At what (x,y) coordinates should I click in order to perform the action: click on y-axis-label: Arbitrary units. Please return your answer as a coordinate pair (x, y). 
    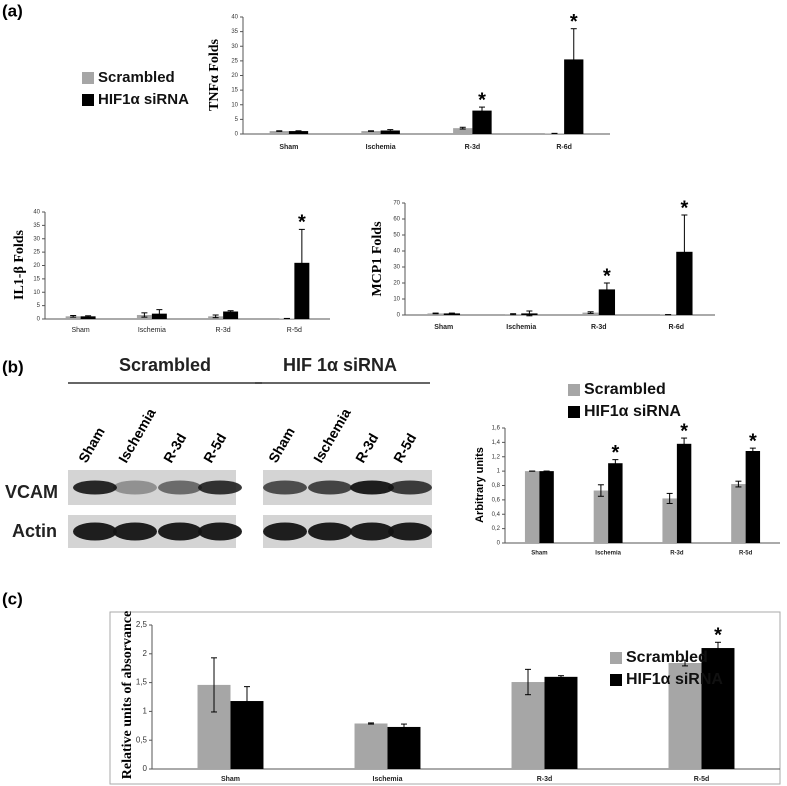
    Looking at the image, I should click on (480, 485).